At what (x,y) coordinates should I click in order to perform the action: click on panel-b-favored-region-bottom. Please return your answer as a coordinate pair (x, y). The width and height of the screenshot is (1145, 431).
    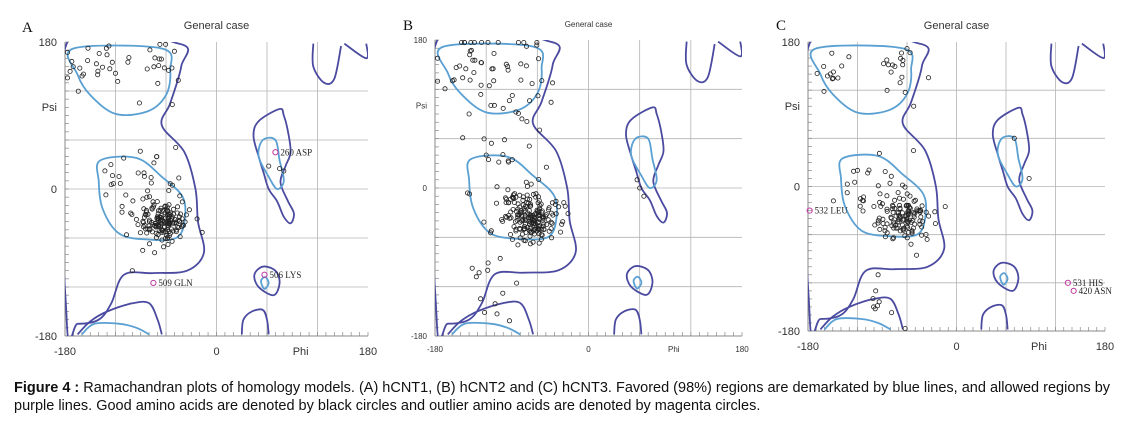
    Looking at the image, I should click on (486, 328).